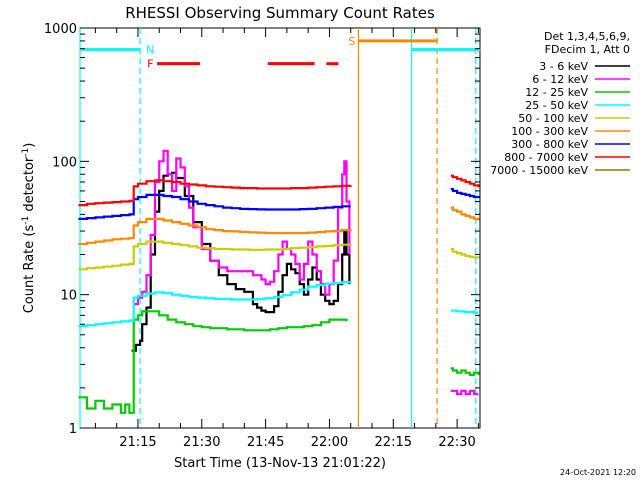 Image resolution: width=640 pixels, height=480 pixels. Describe the element at coordinates (553, 118) in the screenshot. I see `legend-label-4: 50 - 100 keV` at that location.